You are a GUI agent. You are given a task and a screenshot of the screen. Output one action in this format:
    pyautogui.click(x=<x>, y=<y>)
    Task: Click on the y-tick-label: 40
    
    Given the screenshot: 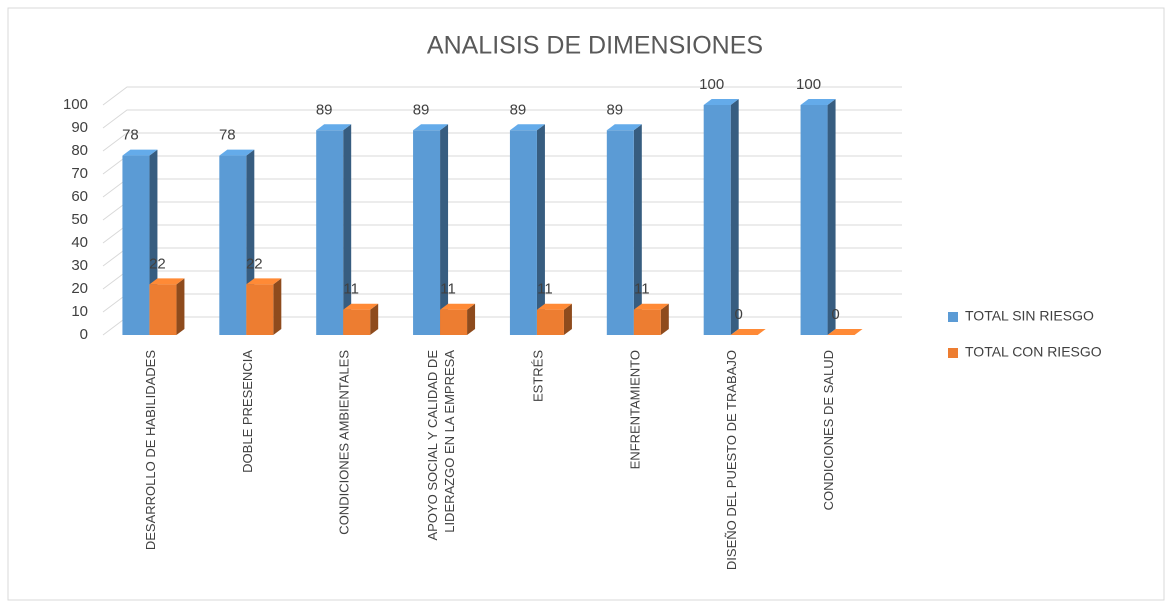 What is the action you would take?
    pyautogui.click(x=79, y=242)
    